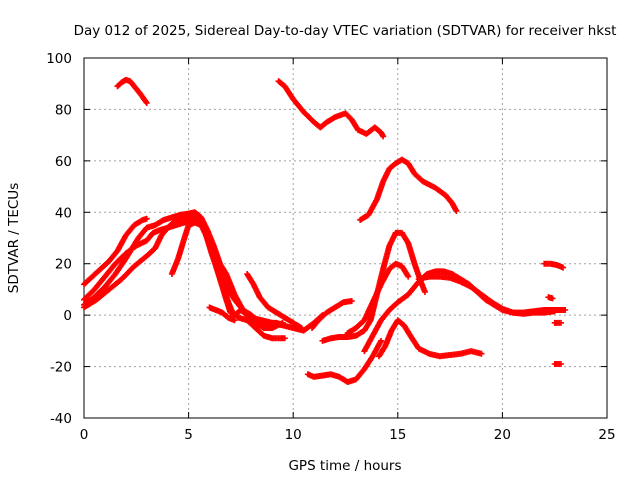 This screenshot has width=640, height=480. I want to click on y-tick-label: 0, so click(67, 316).